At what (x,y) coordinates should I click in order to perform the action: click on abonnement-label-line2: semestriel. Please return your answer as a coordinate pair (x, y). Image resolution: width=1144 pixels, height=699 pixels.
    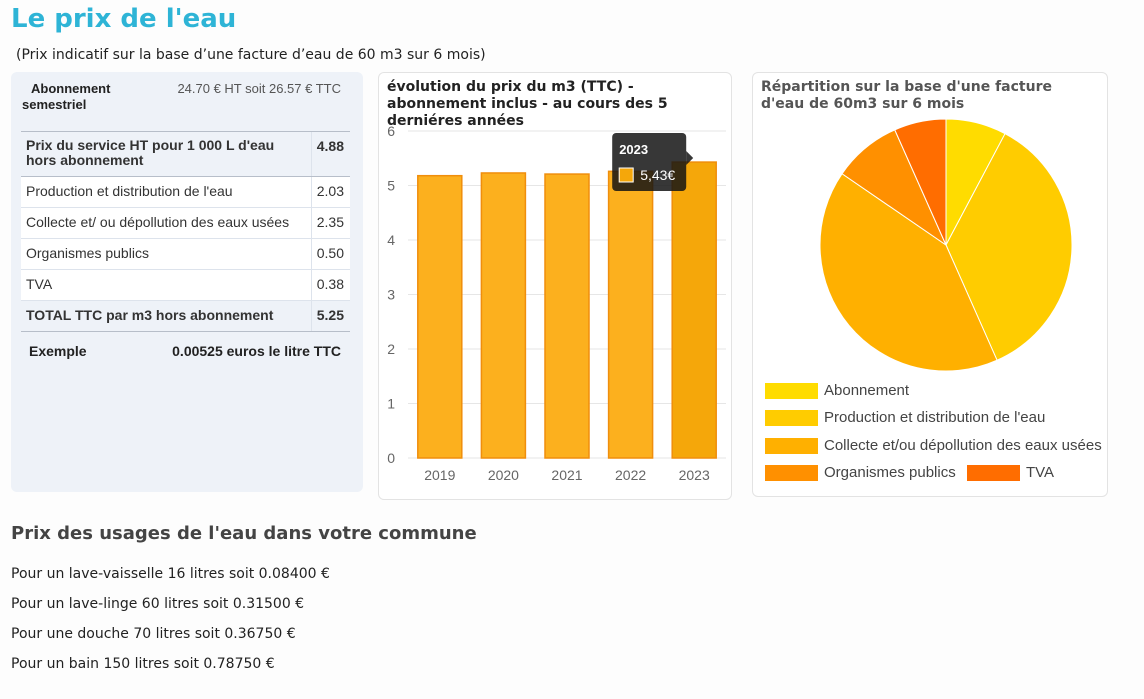
    Looking at the image, I should click on (54, 104).